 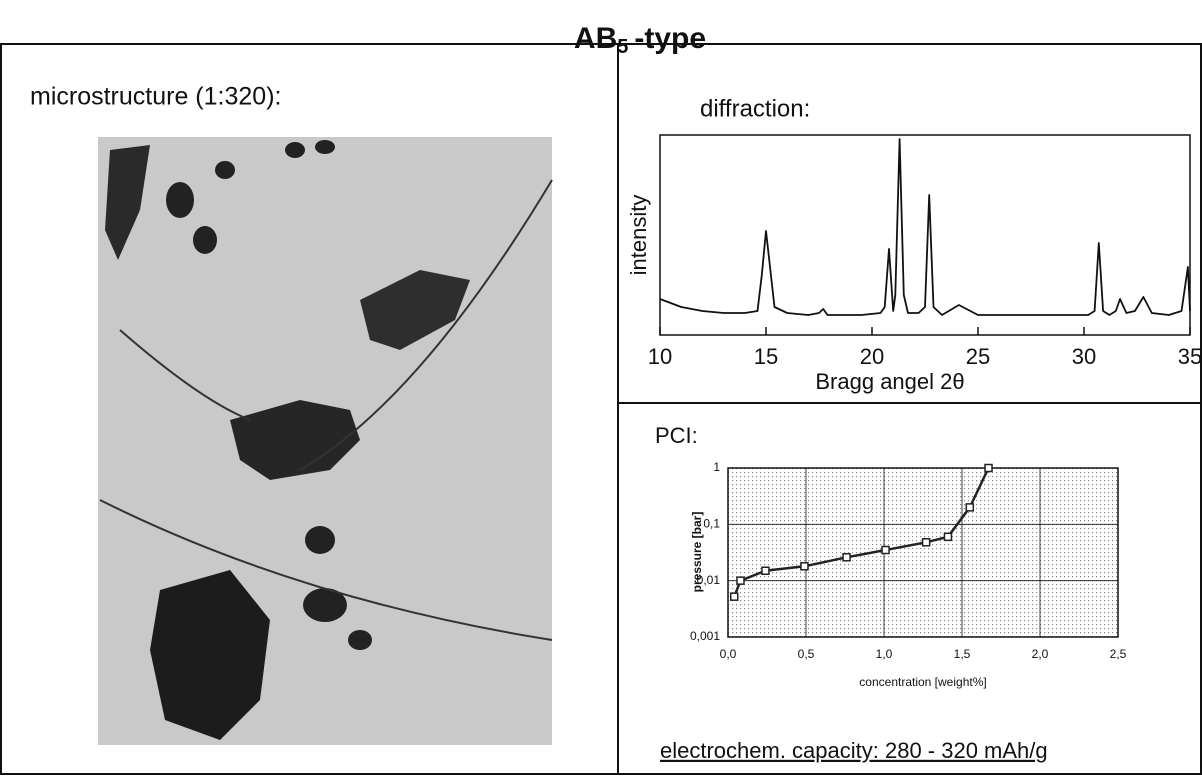 What do you see at coordinates (1190, 356) in the screenshot?
I see `x-tick-label: 35` at bounding box center [1190, 356].